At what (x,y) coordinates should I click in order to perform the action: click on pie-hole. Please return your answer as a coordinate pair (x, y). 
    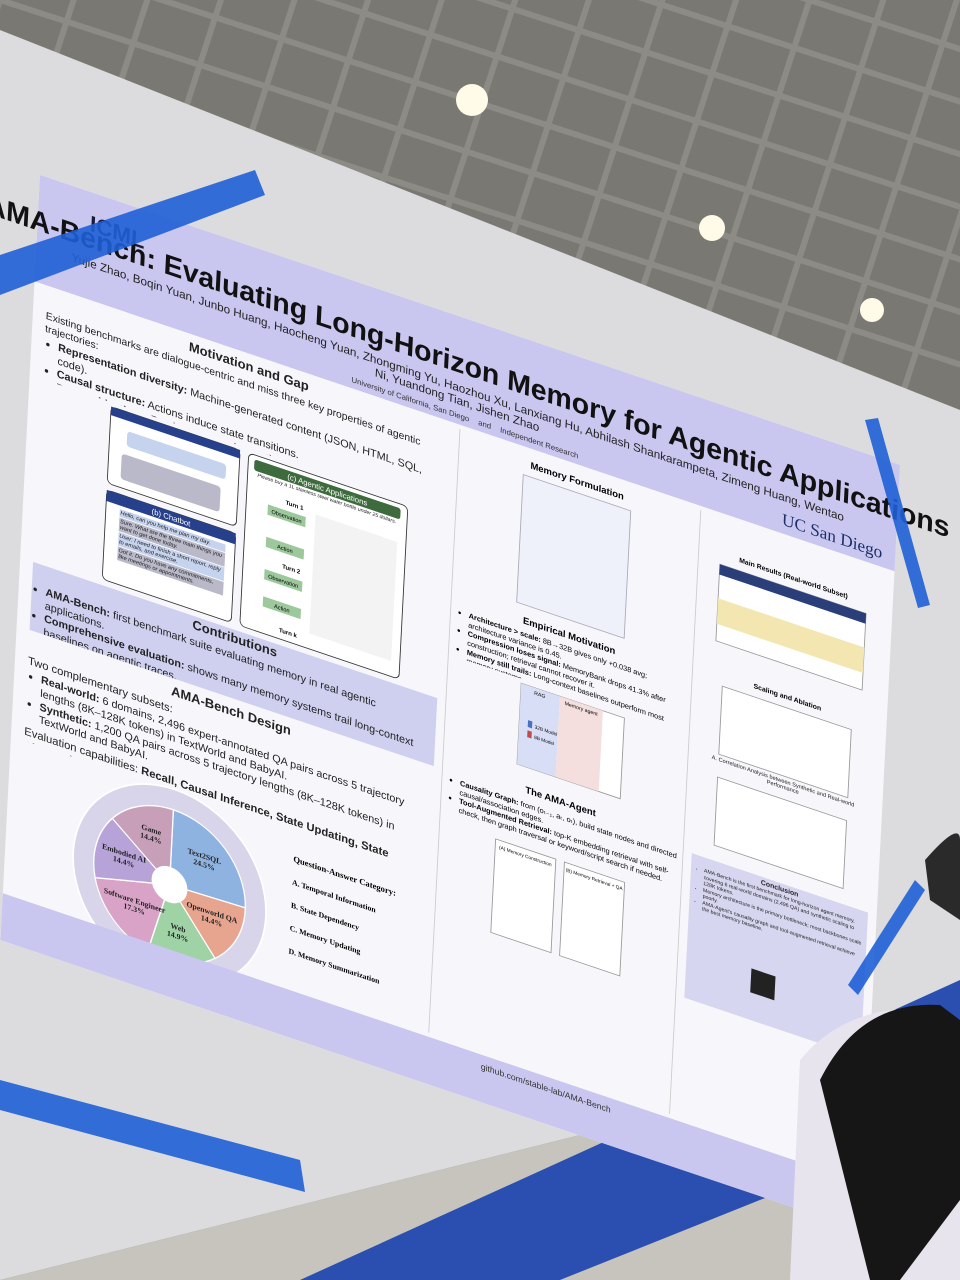
    Looking at the image, I should click on (169, 884).